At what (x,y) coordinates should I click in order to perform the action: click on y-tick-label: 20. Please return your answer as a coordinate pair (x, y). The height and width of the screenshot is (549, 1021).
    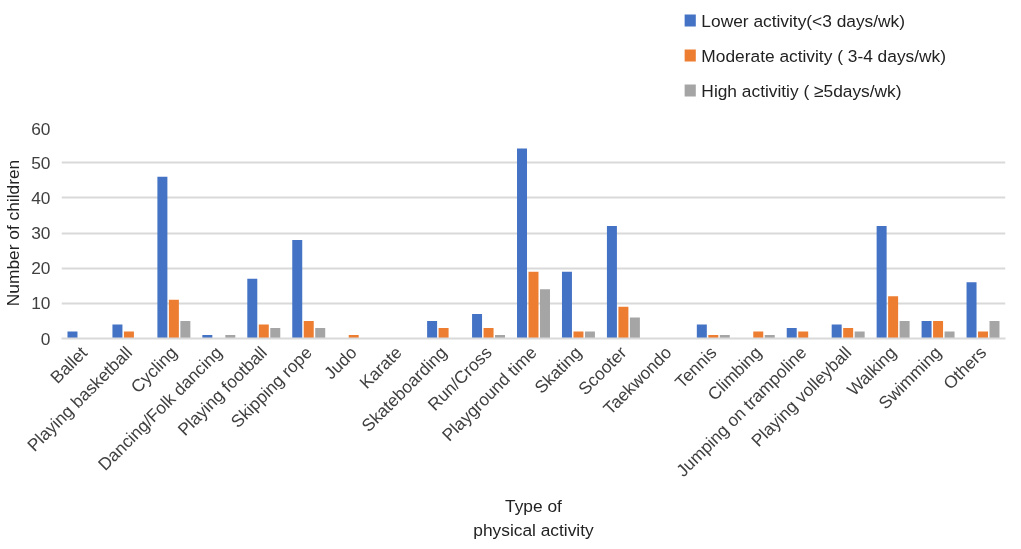
    Looking at the image, I should click on (41, 268).